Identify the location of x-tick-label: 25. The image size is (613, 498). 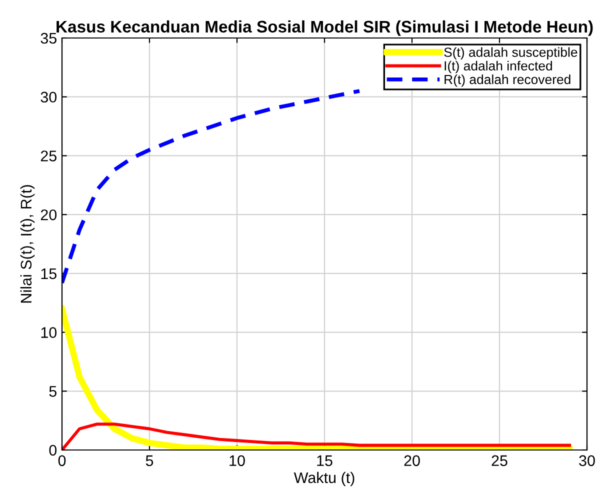
(500, 460).